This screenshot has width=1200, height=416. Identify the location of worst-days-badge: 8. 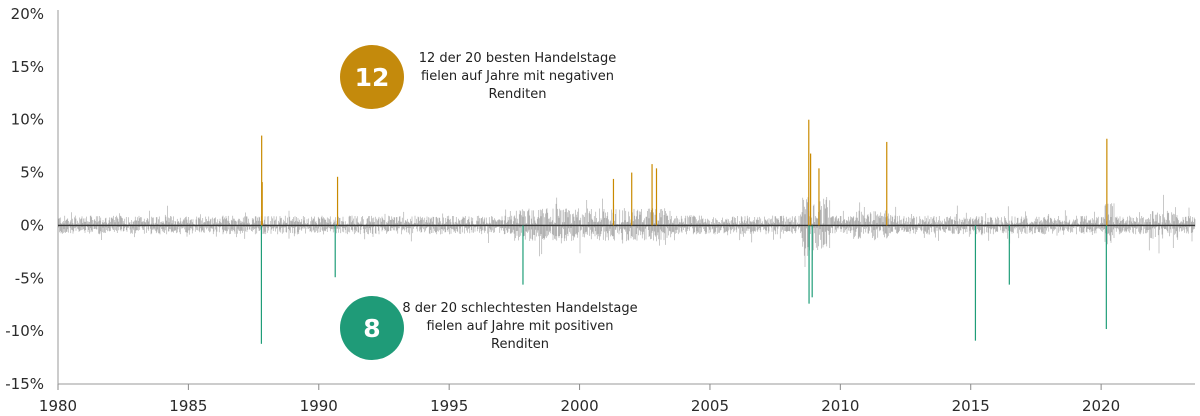
(372, 328).